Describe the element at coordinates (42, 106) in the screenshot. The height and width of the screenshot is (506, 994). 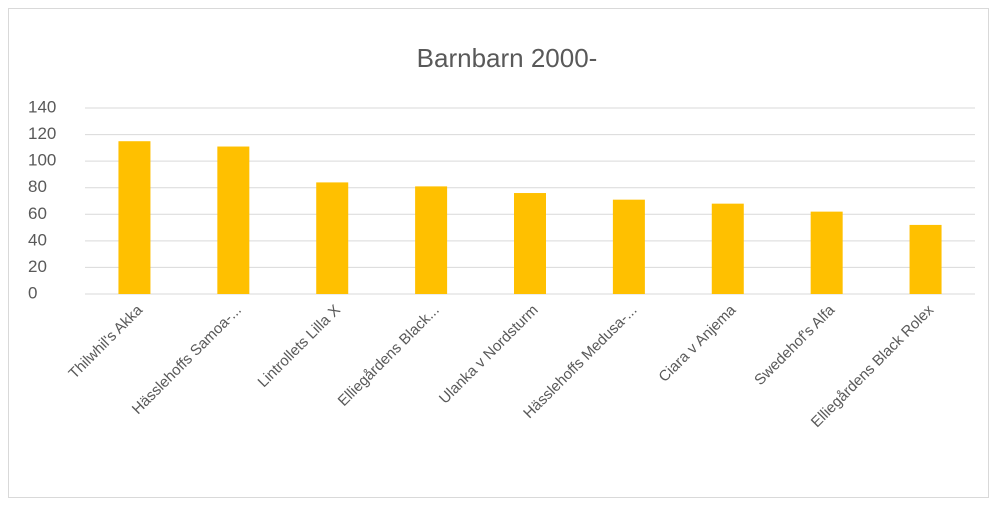
I see `y-tick-label: 140` at that location.